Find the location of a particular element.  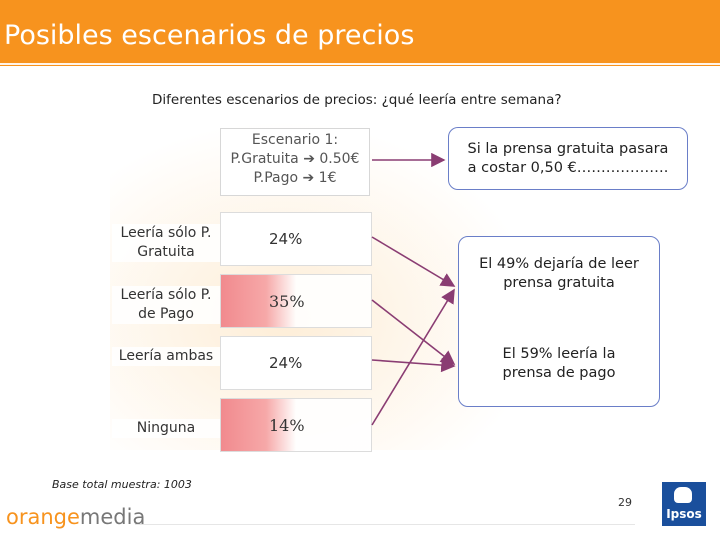

row-label-line: Ninguna is located at coordinates (166, 428).